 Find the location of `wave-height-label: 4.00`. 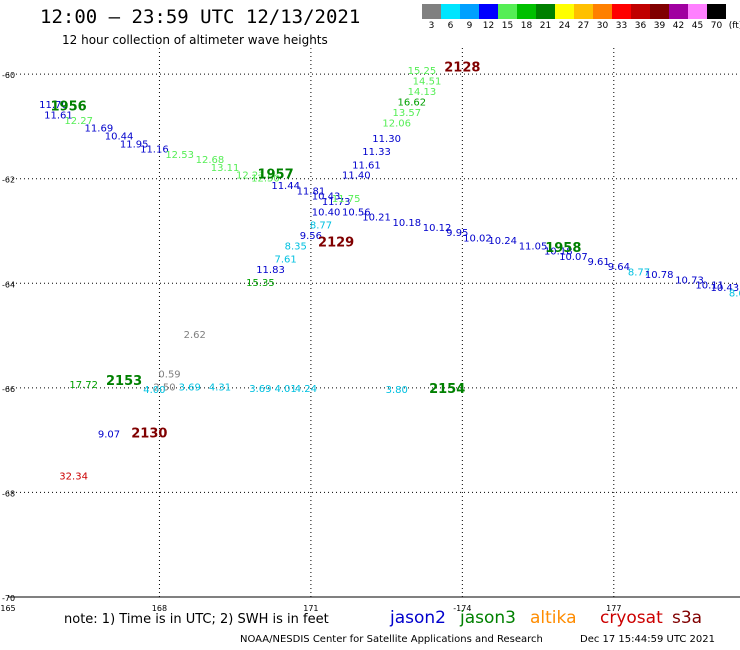

wave-height-label: 4.00 is located at coordinates (154, 390).